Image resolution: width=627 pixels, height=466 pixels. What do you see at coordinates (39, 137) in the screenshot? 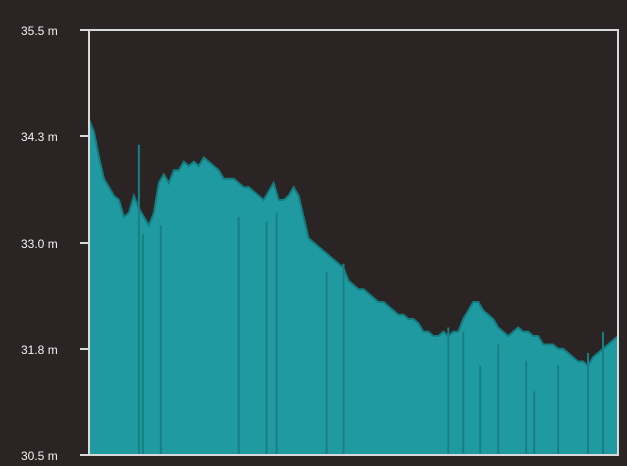
I see `y-tick-label-34-3: 34.3 m` at bounding box center [39, 137].